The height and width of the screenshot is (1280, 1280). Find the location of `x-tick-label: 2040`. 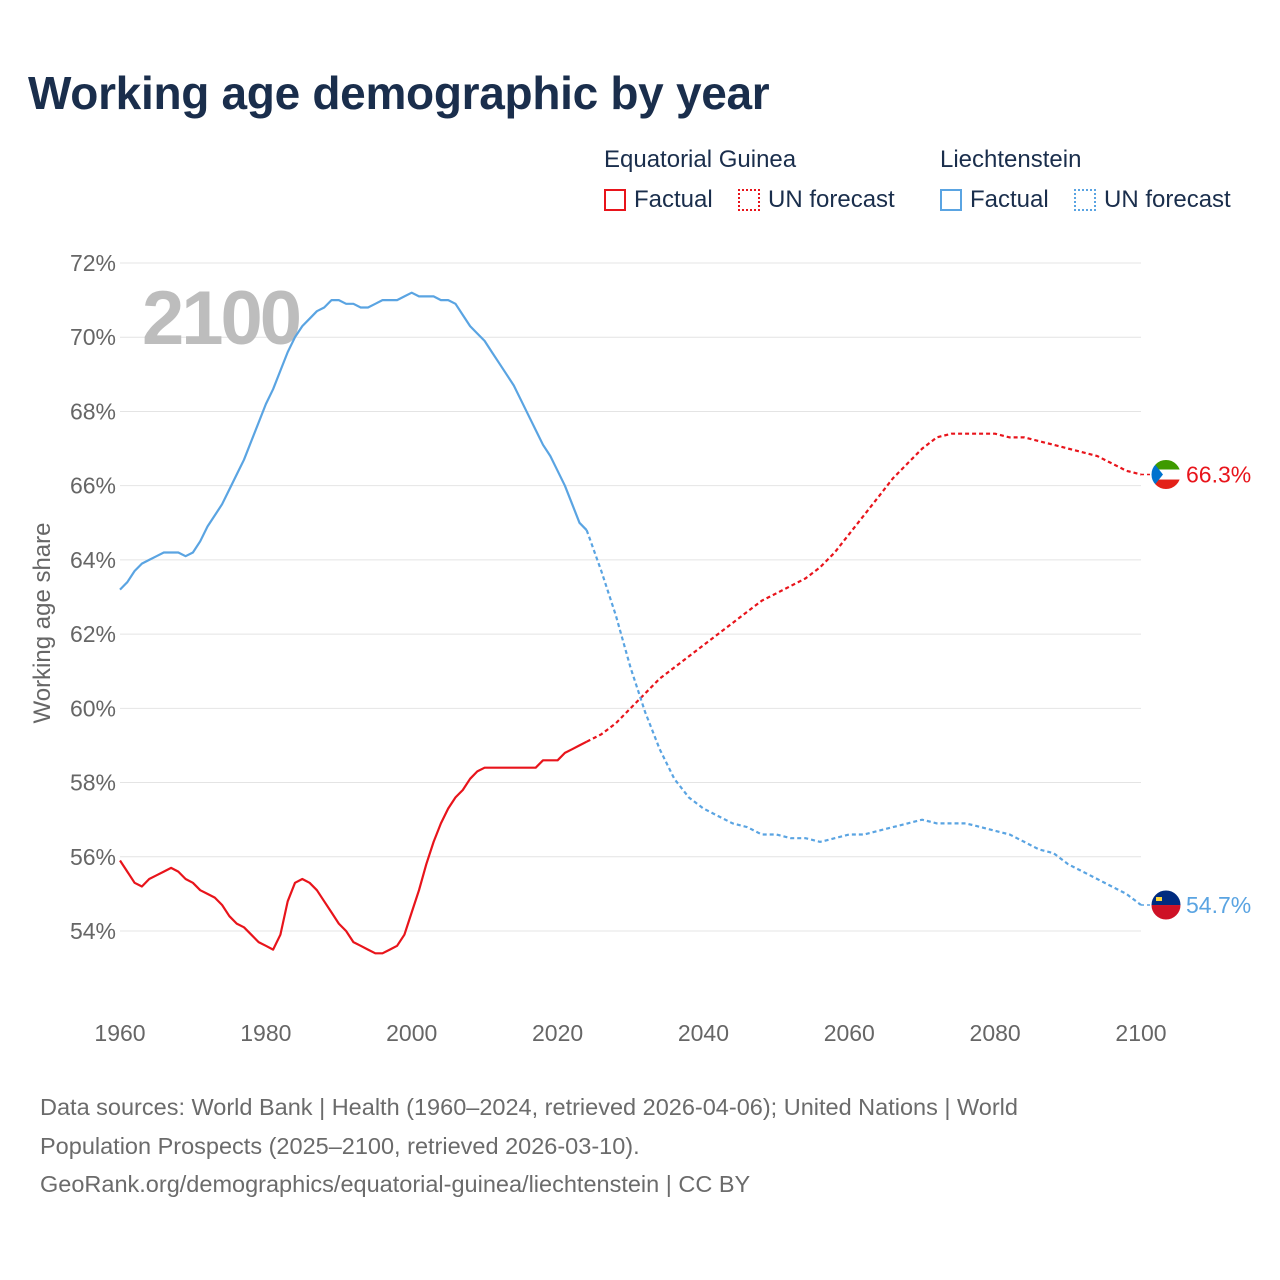

x-tick-label: 2040 is located at coordinates (703, 1033).